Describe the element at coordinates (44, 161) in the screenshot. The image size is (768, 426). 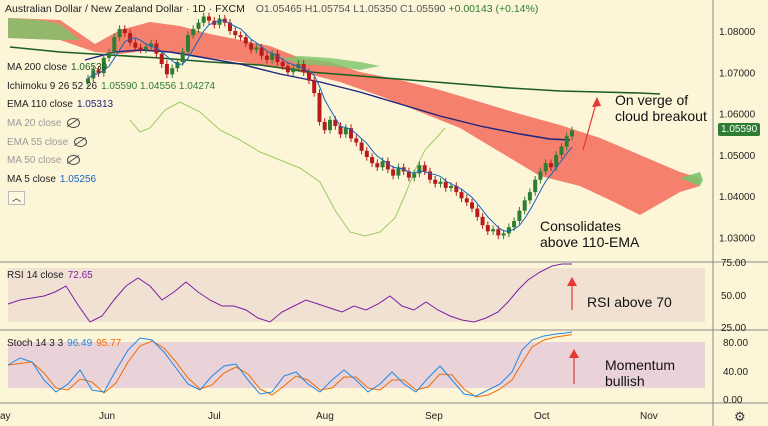
I see `legend-ma50: MA 50 close` at that location.